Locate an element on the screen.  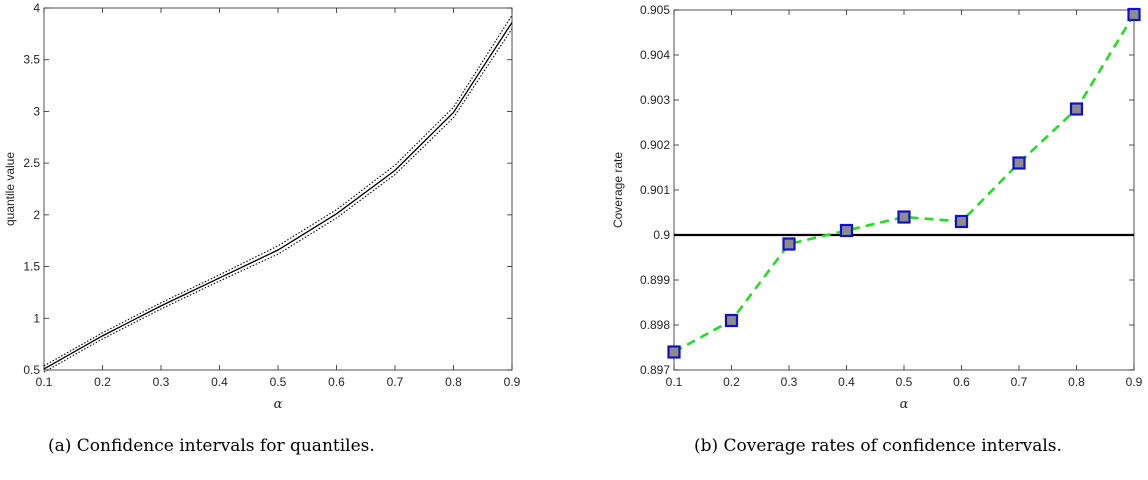
y-tick-label: 1 is located at coordinates (36, 318).